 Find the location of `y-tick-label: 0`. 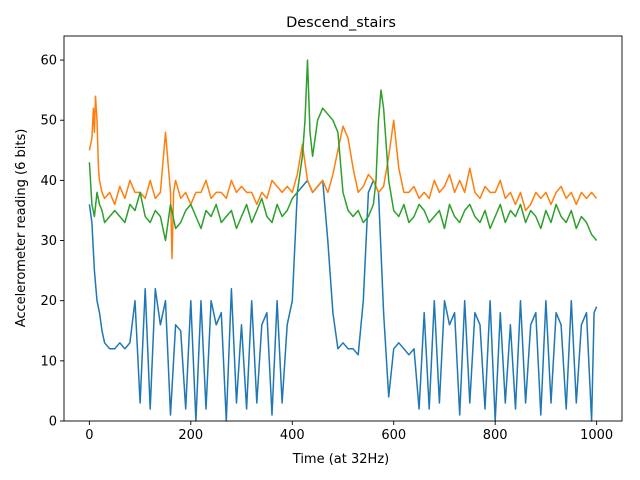

y-tick-label: 0 is located at coordinates (53, 422).